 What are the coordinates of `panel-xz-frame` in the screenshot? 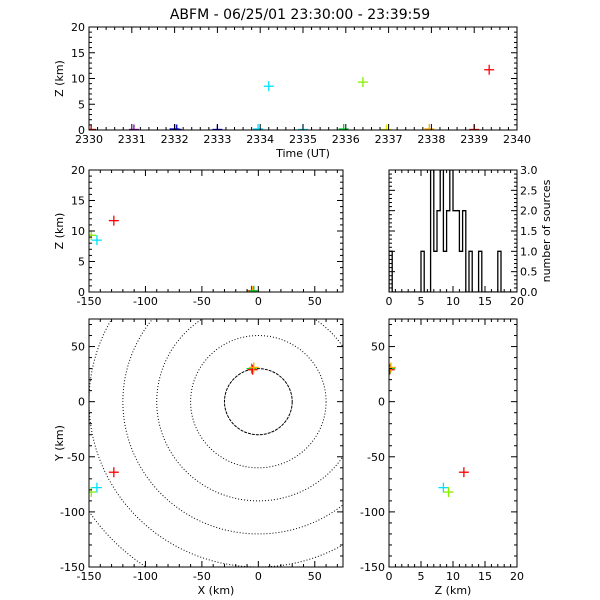 It's located at (216, 231).